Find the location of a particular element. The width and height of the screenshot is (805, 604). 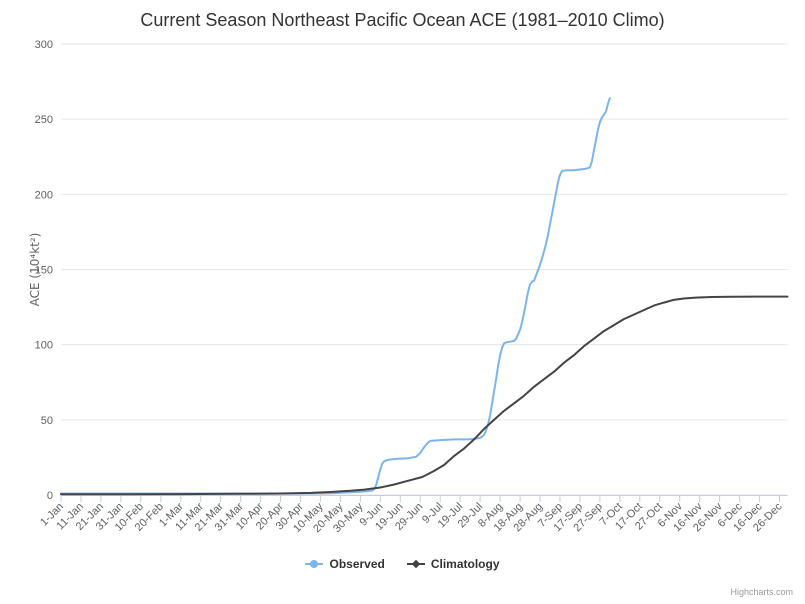

legend-item-observed: Observed is located at coordinates (345, 564).